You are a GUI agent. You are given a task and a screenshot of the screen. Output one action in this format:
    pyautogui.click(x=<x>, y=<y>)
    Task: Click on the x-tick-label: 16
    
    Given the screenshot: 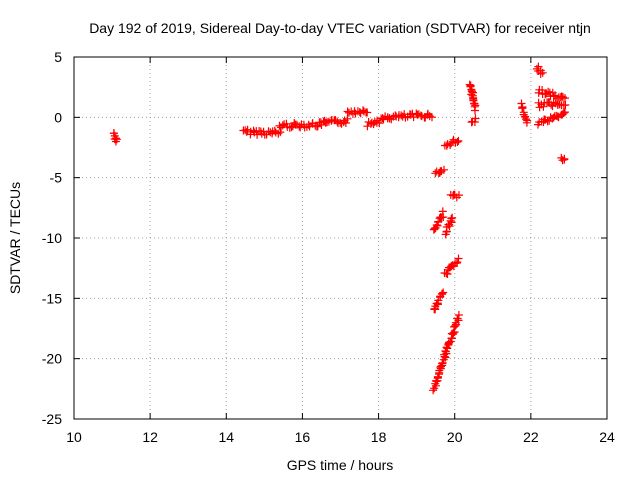 What is the action you would take?
    pyautogui.click(x=303, y=437)
    